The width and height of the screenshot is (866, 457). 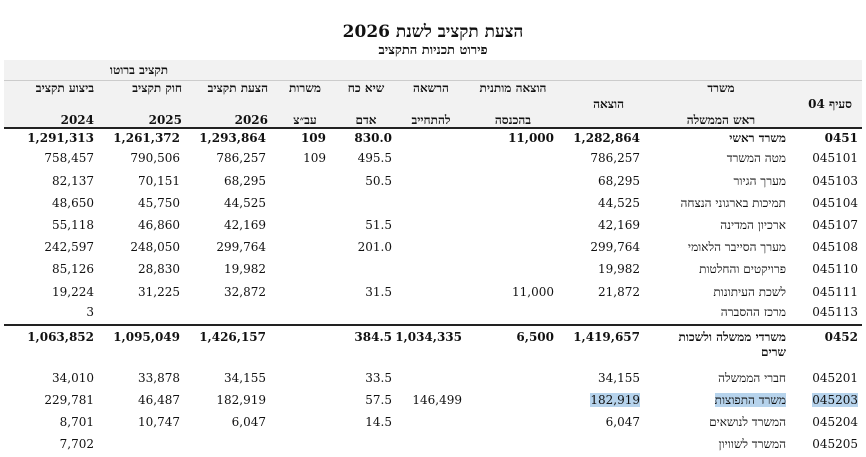 What do you see at coordinates (835, 158) in the screenshot?
I see `cell-code: 045101` at bounding box center [835, 158].